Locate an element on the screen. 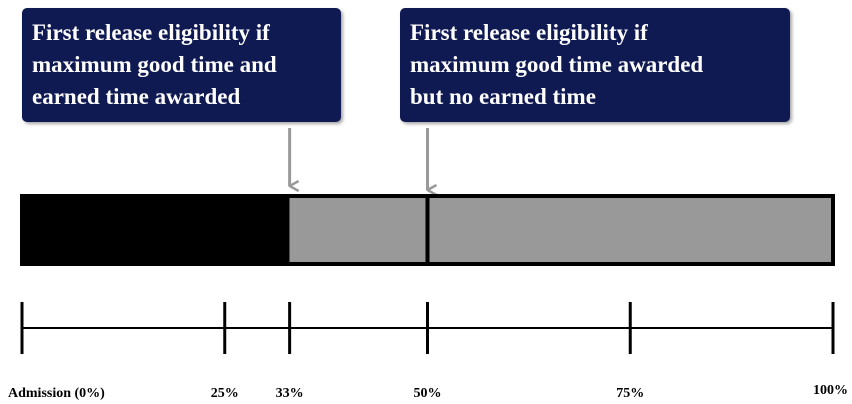 This screenshot has height=404, width=852. tick-label-33: 33% is located at coordinates (289, 393).